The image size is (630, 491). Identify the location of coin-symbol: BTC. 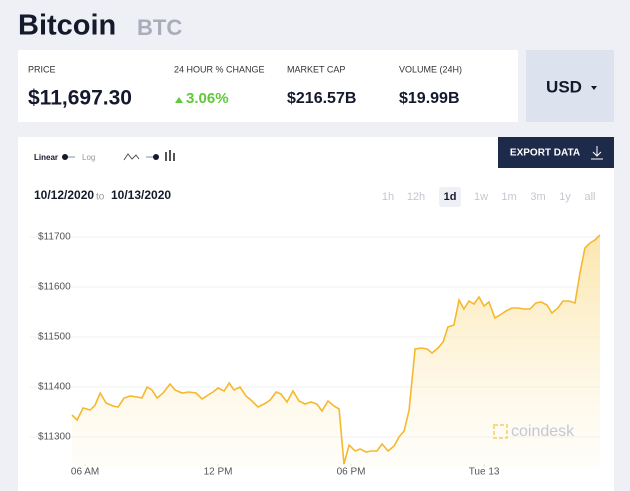
(159, 27).